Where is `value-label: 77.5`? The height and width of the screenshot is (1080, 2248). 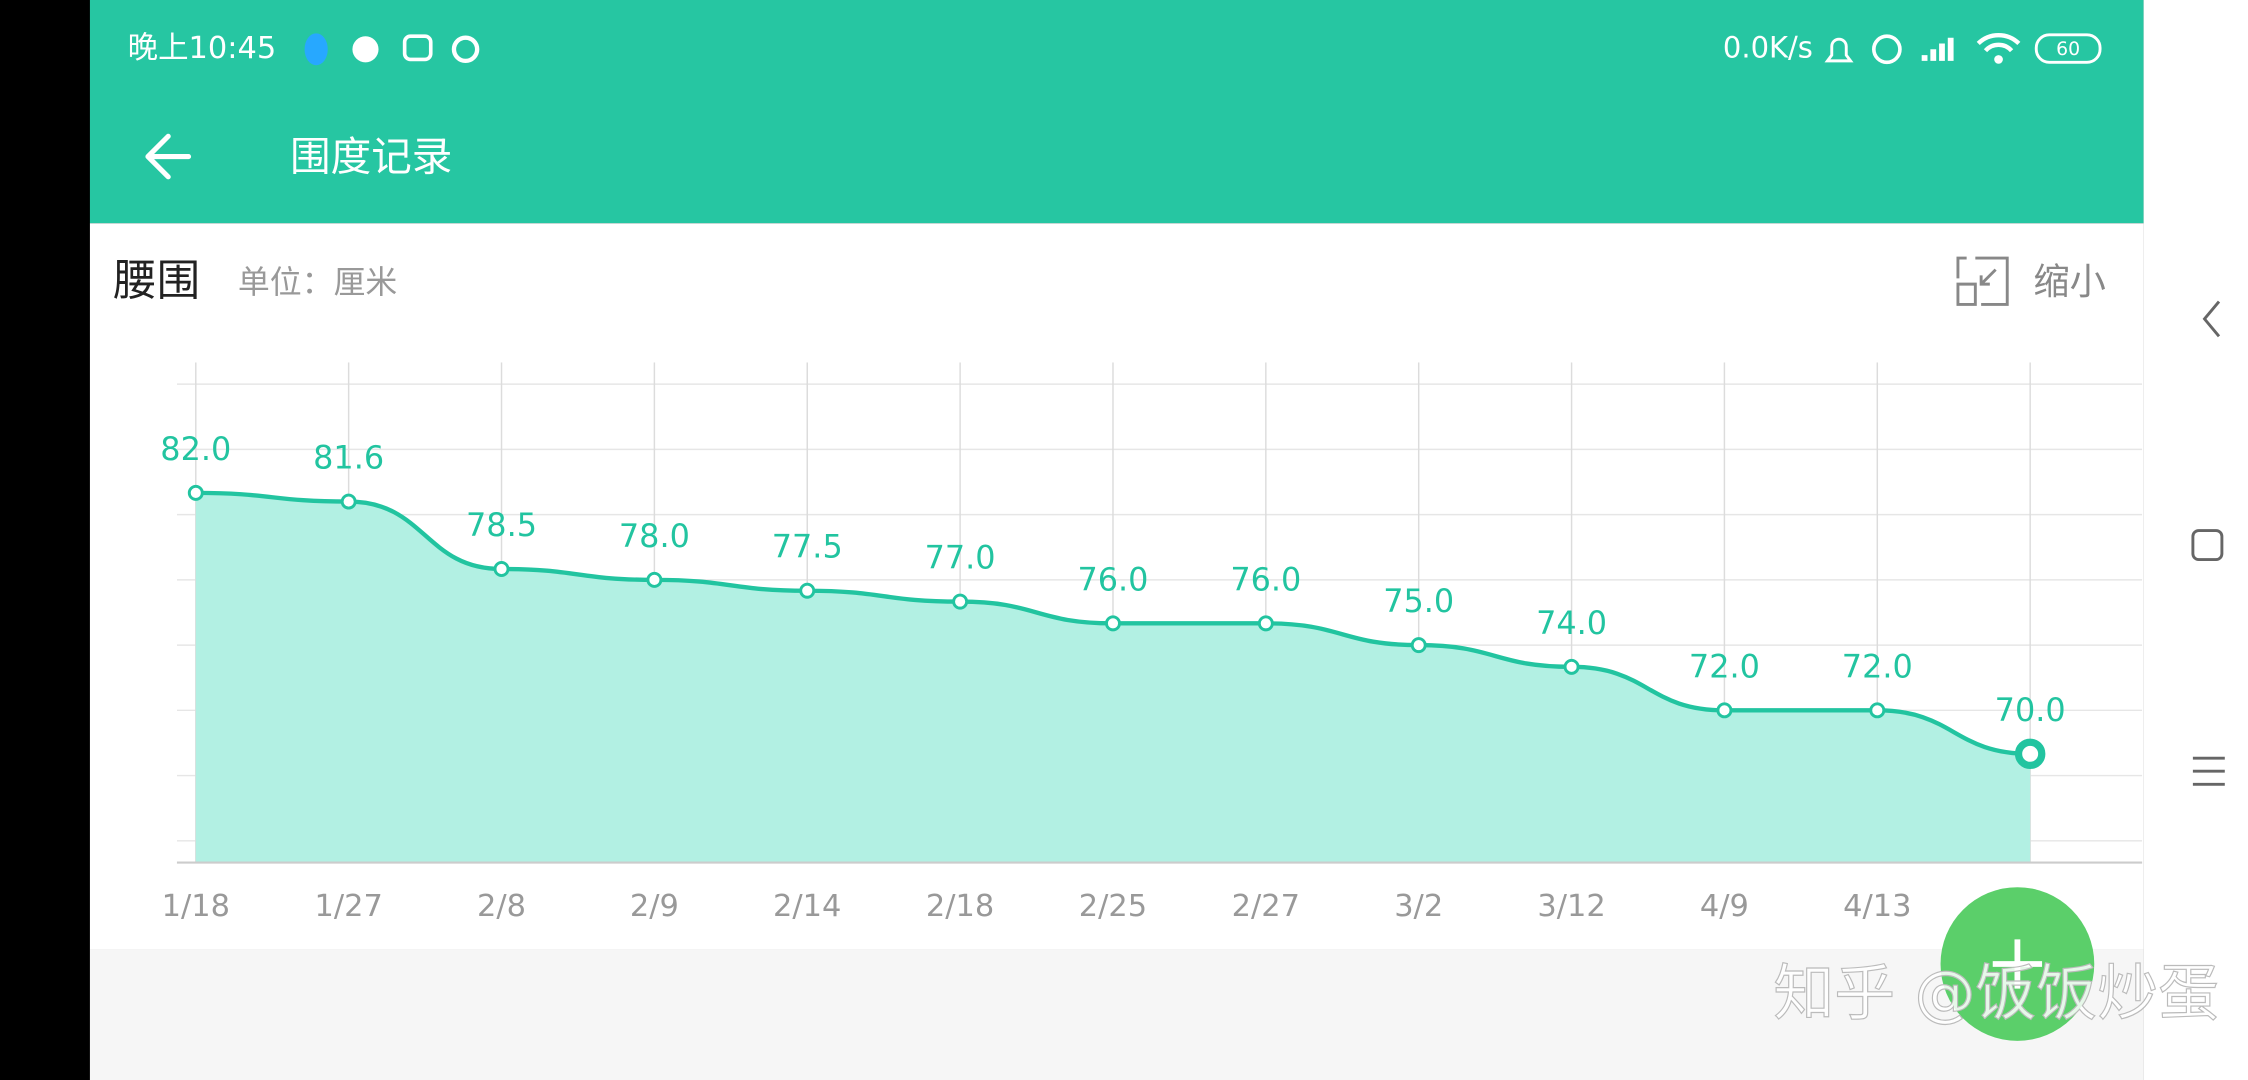
value-label: 77.5 is located at coordinates (807, 547).